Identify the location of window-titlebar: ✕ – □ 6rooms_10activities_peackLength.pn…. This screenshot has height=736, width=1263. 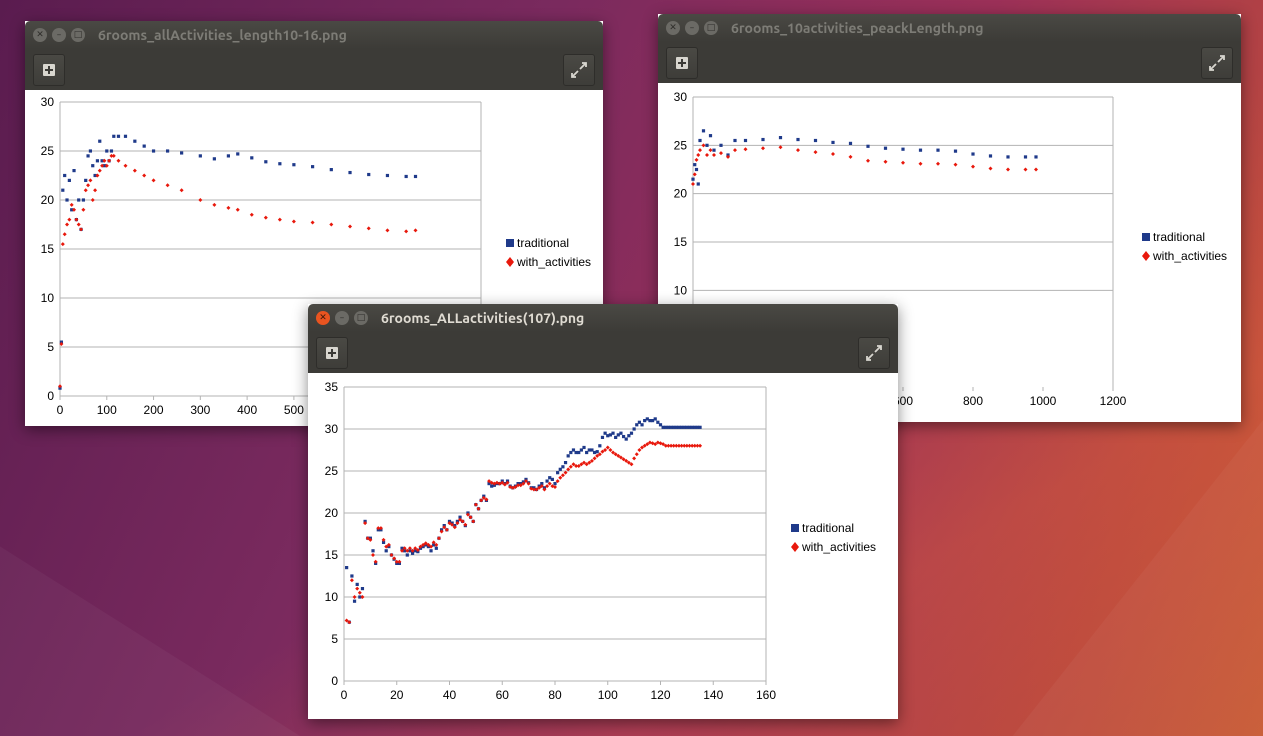
(949, 28).